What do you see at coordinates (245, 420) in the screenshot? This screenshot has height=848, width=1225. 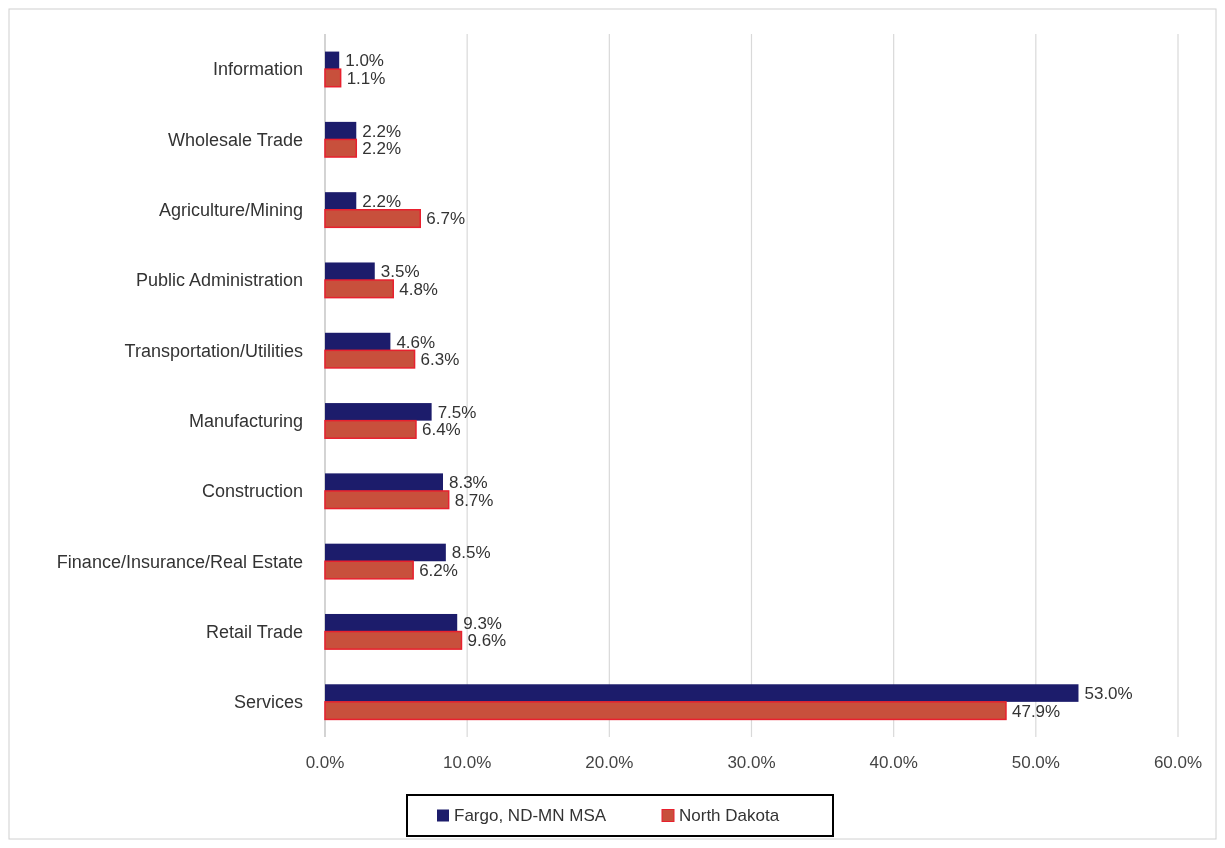 I see `y-tick-label: Manufacturing` at bounding box center [245, 420].